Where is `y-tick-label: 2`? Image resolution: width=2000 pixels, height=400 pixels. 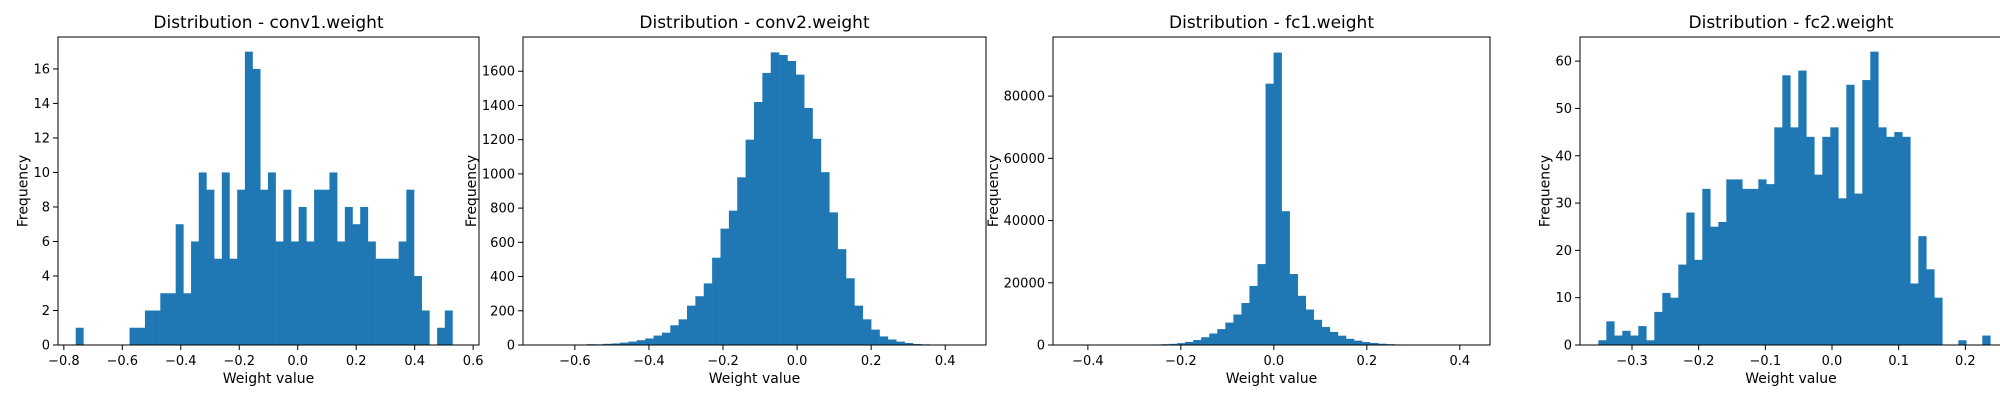
y-tick-label: 2 is located at coordinates (46, 311).